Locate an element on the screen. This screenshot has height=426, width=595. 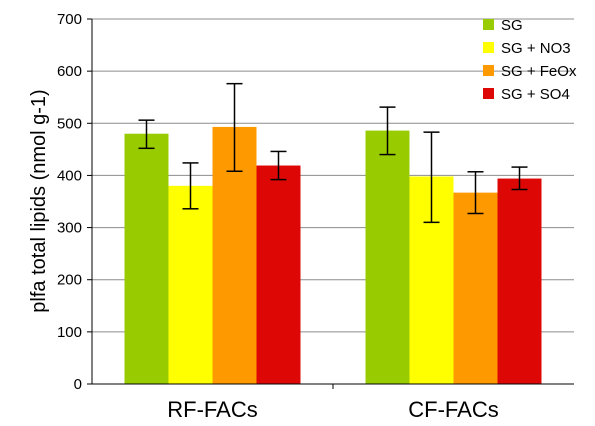
y-tick-label: 100 is located at coordinates (69, 332).